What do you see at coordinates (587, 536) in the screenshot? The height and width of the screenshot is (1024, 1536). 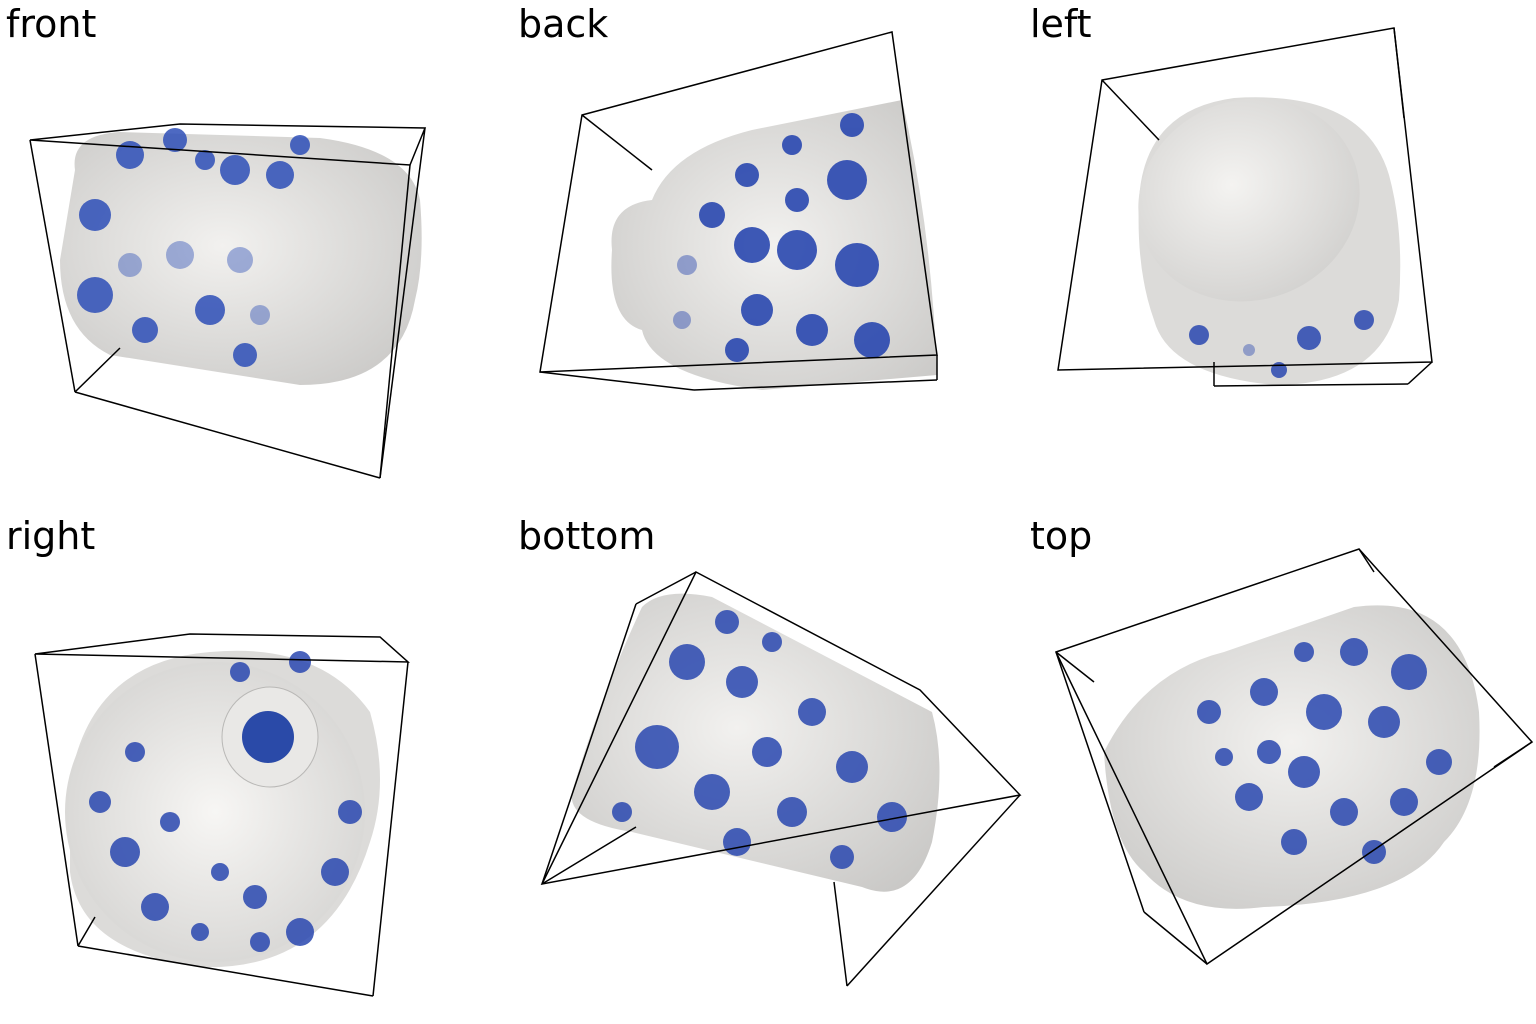 I see `panel-label-bottom: bottom` at bounding box center [587, 536].